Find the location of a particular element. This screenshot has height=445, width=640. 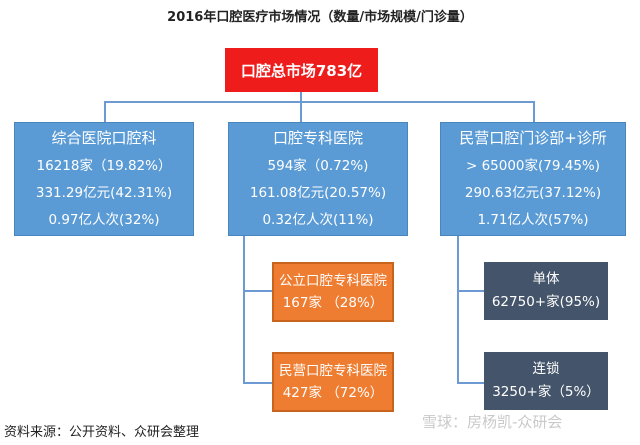

category-revenue: 331.29亿元(42.31%) is located at coordinates (104, 193).